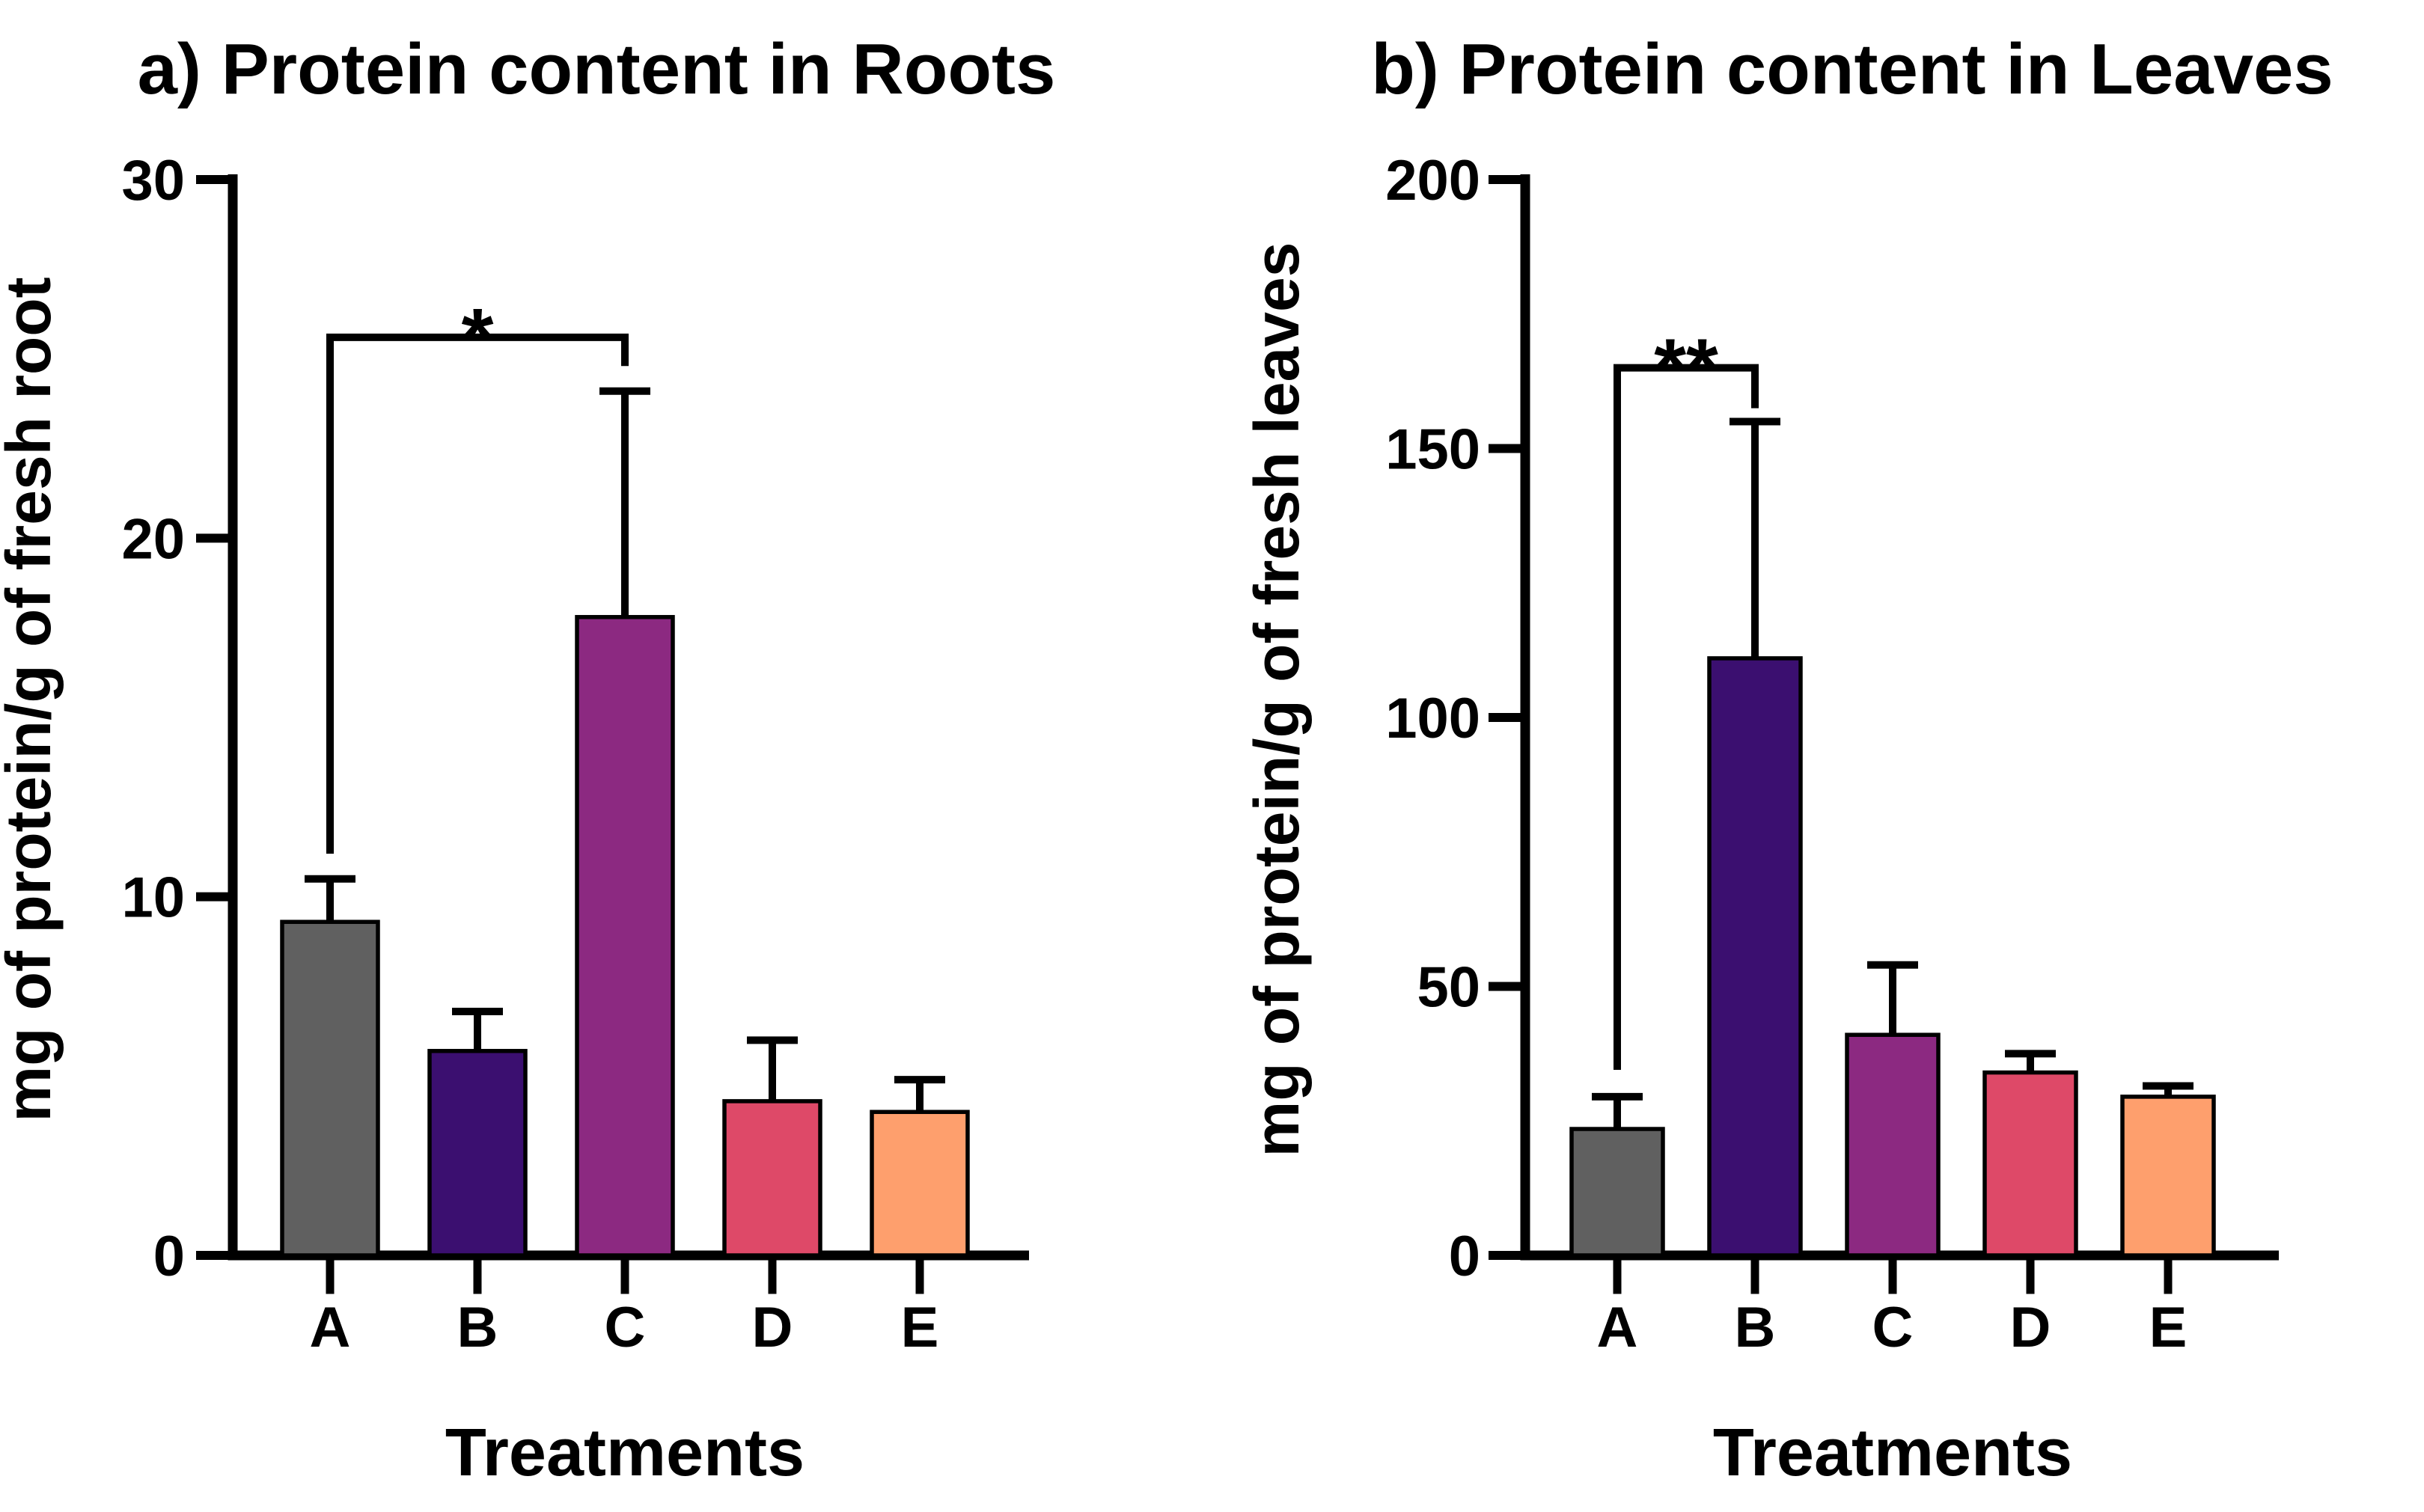  I want to click on significance-label: **, so click(1686, 368).